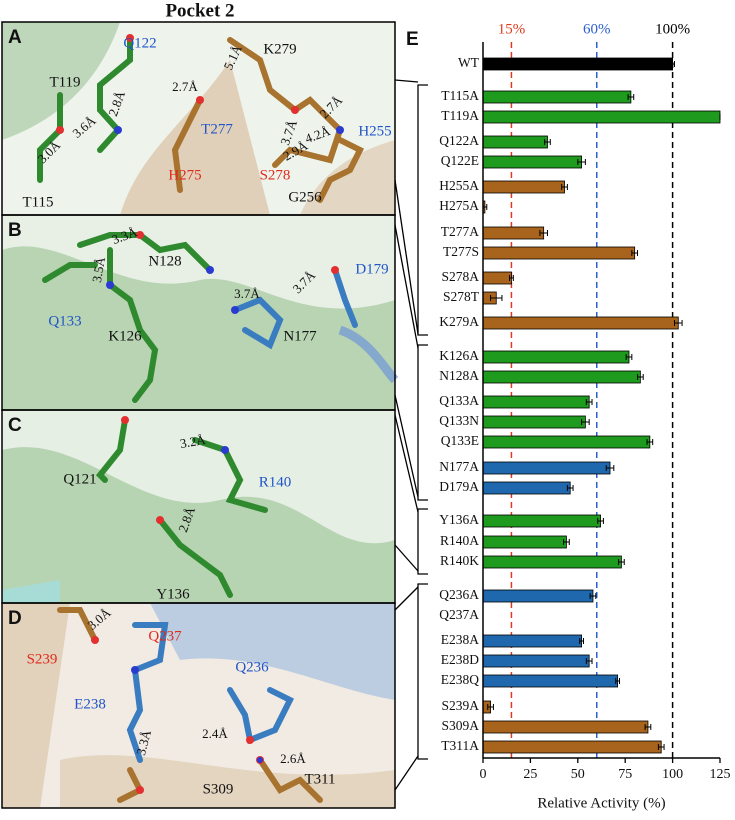 This screenshot has height=820, width=735. What do you see at coordinates (125, 336) in the screenshot?
I see `residue-label: K126` at bounding box center [125, 336].